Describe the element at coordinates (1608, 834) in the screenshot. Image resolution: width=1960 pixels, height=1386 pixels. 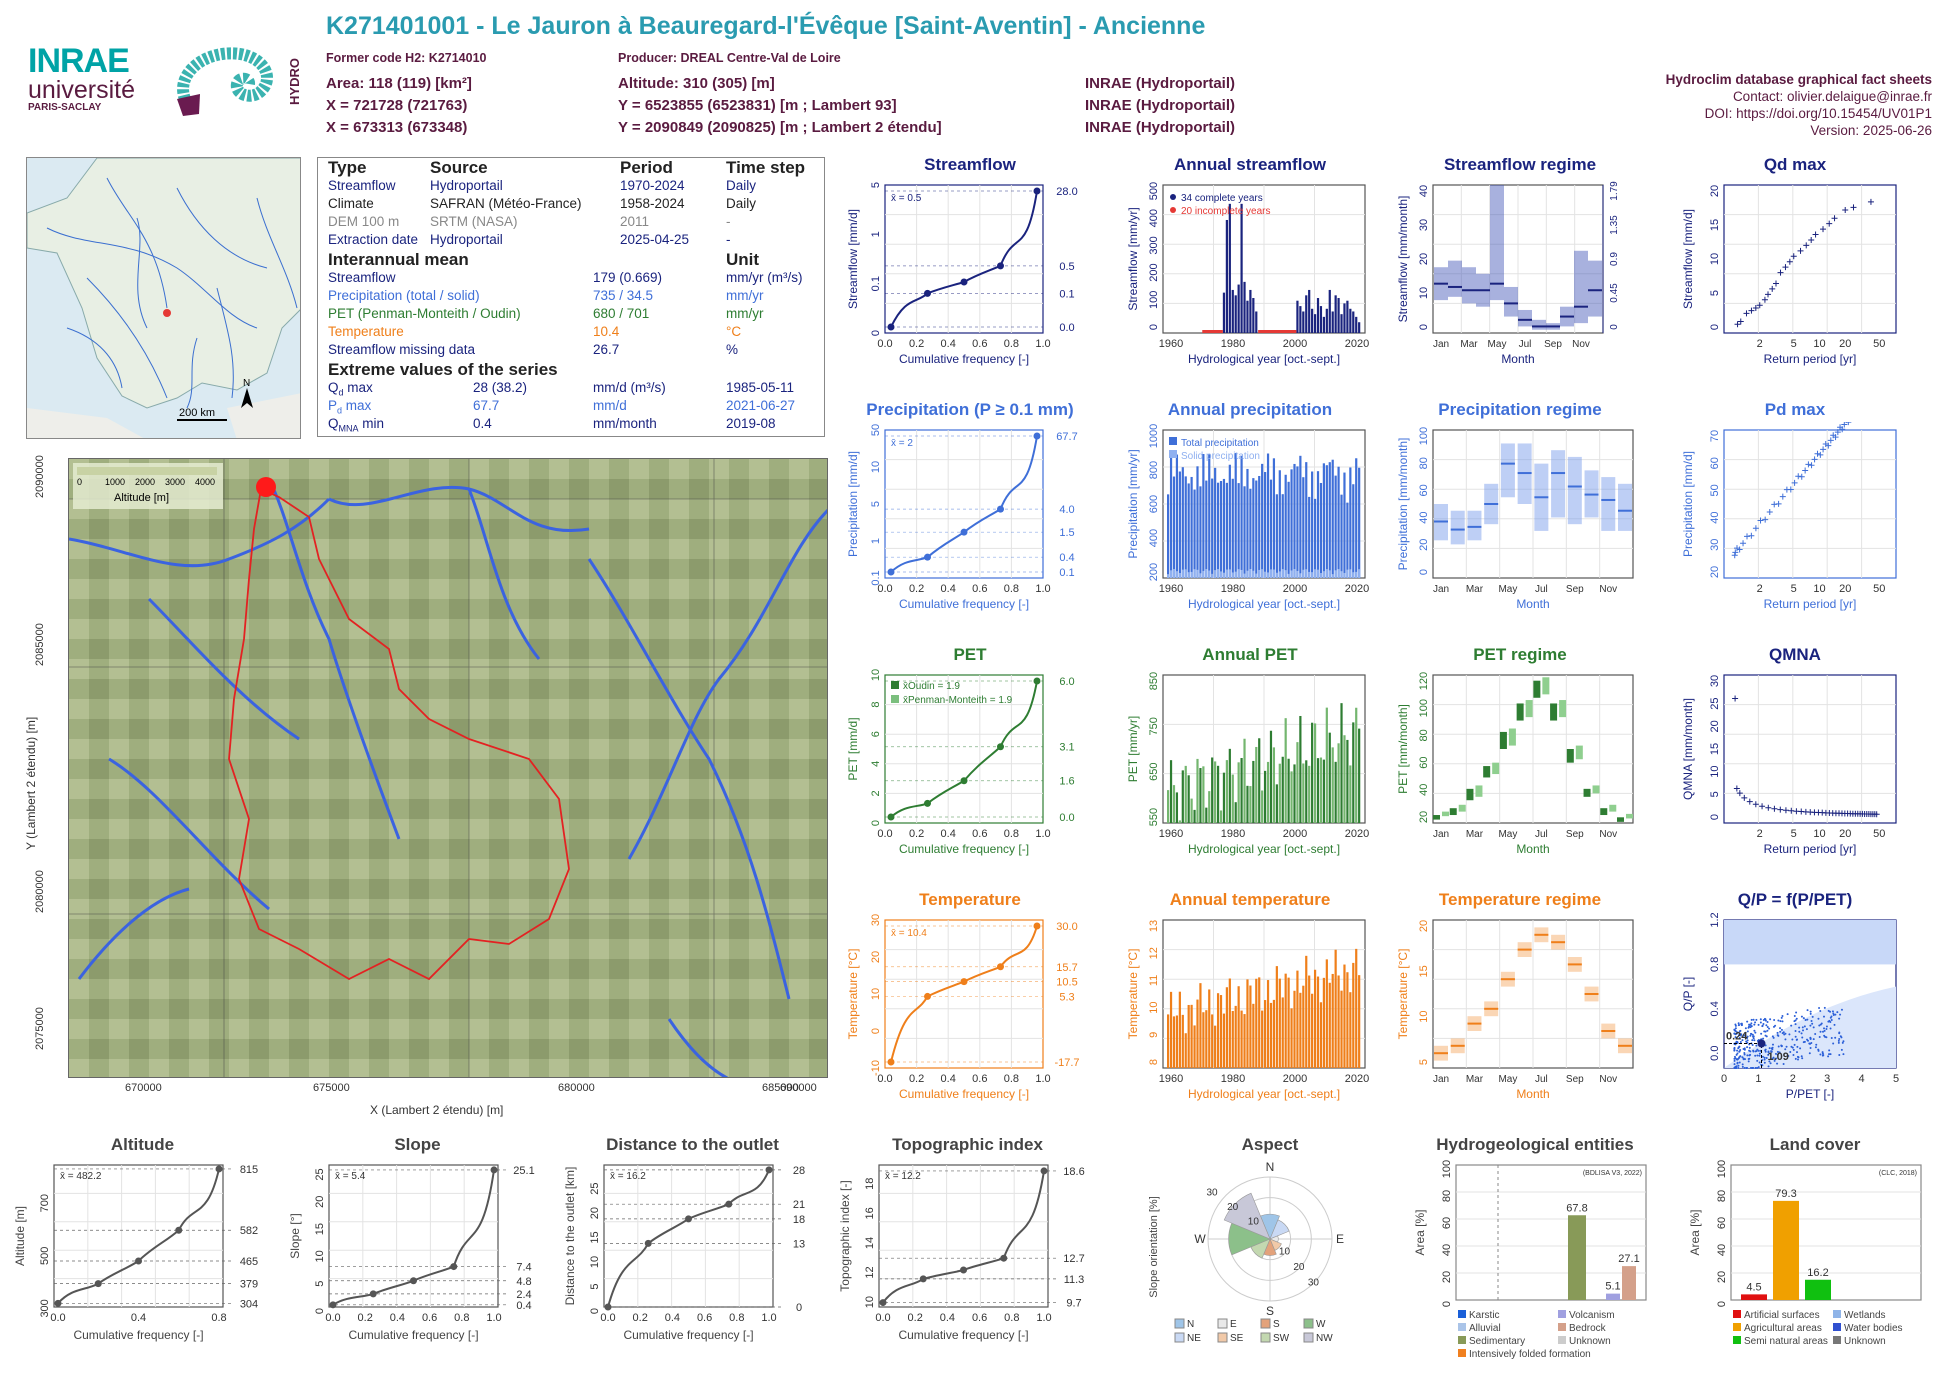
I see `x-tick: Nov` at that location.